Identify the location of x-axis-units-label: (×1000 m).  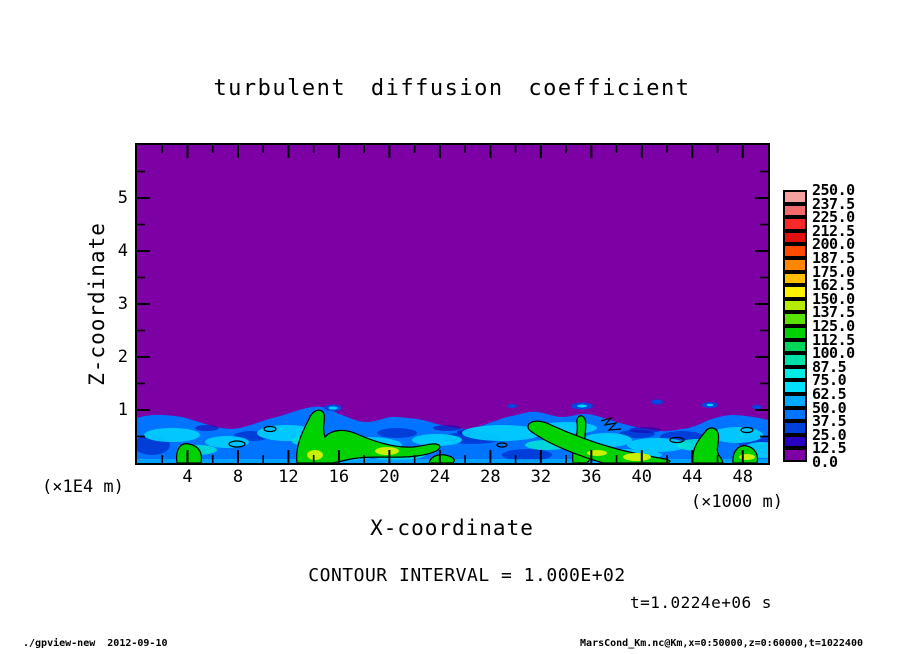
(736, 502).